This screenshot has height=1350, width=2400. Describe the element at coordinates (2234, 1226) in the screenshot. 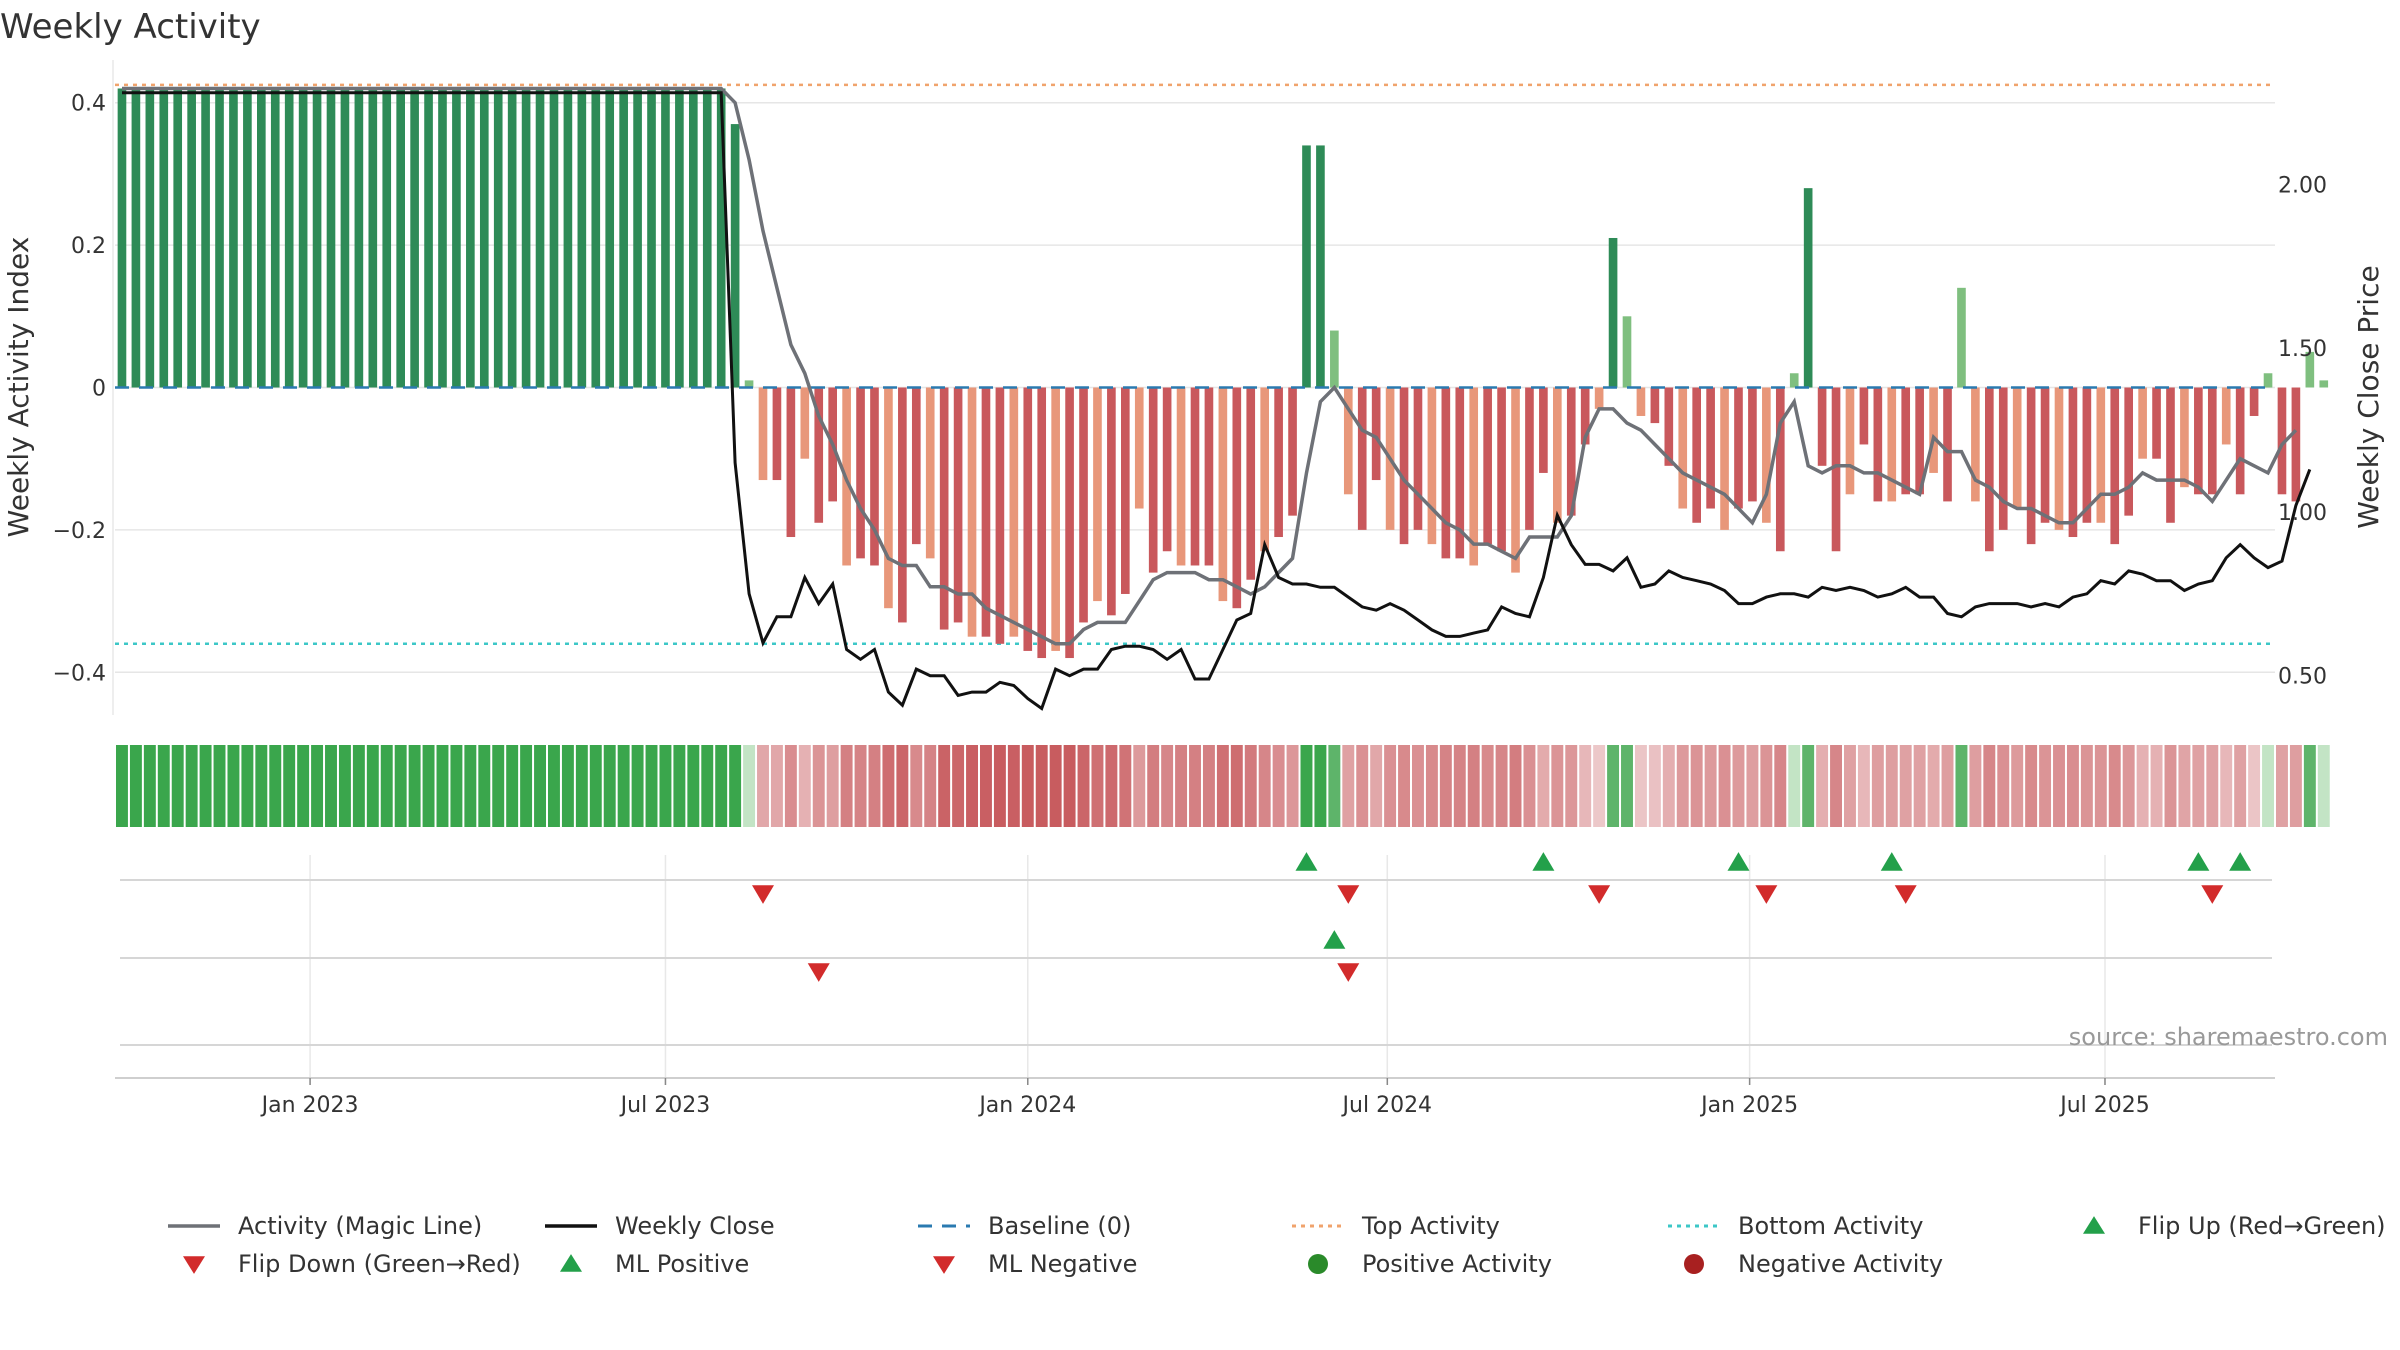

I see `legend-item-flipup: Flip Up (Red→Green)` at that location.